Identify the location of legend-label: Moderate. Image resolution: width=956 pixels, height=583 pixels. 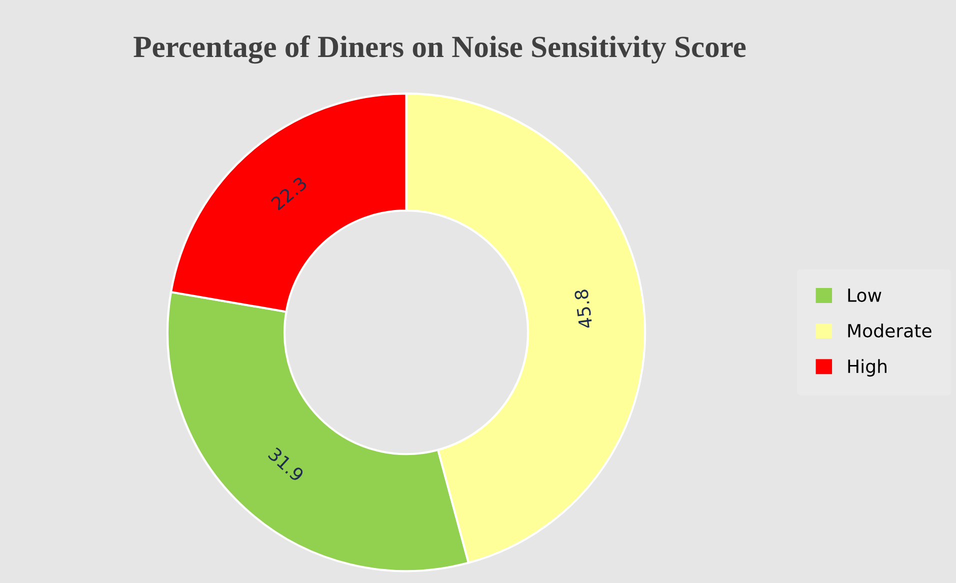
(890, 331).